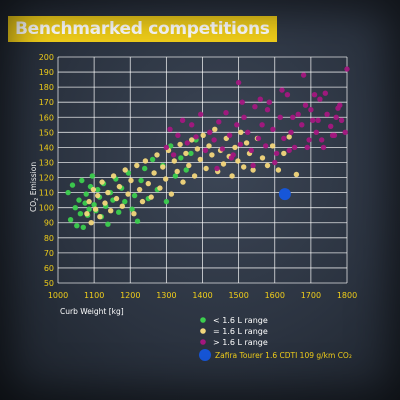 Image resolution: width=400 pixels, height=400 pixels. What do you see at coordinates (240, 320) in the screenshot?
I see `legend-label-small: < 1.6 L range` at bounding box center [240, 320].